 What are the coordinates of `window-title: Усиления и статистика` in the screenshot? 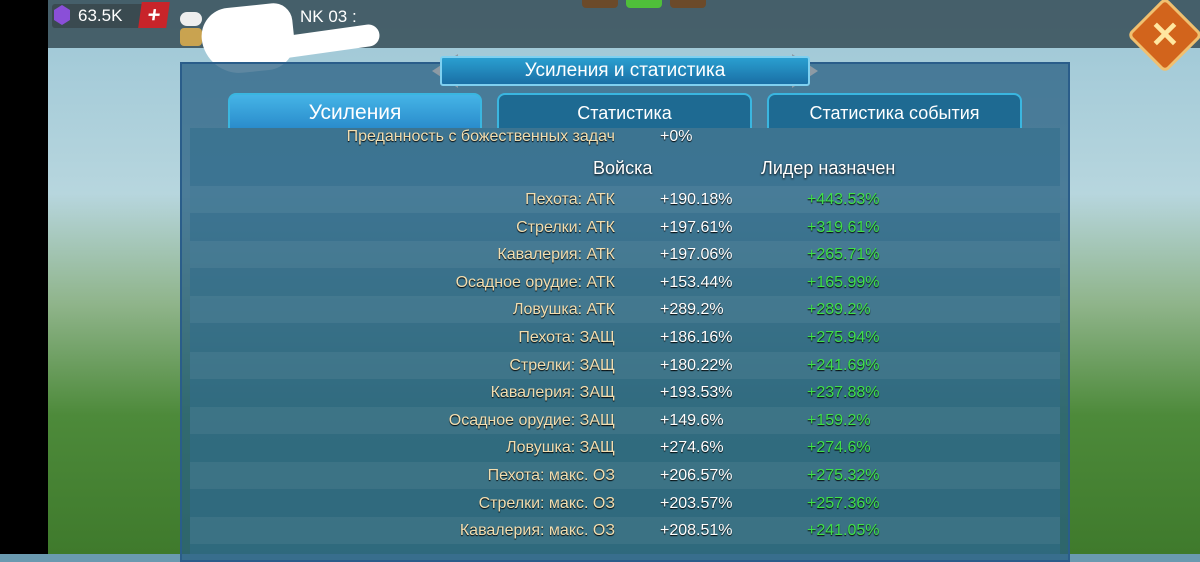 It's located at (625, 71).